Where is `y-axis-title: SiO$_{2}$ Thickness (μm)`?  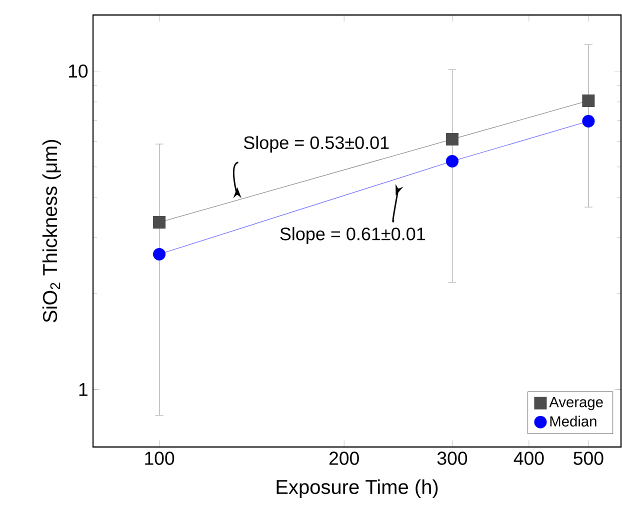
y-axis-title: SiO$_{2}$ Thickness (μm) is located at coordinates (52, 231).